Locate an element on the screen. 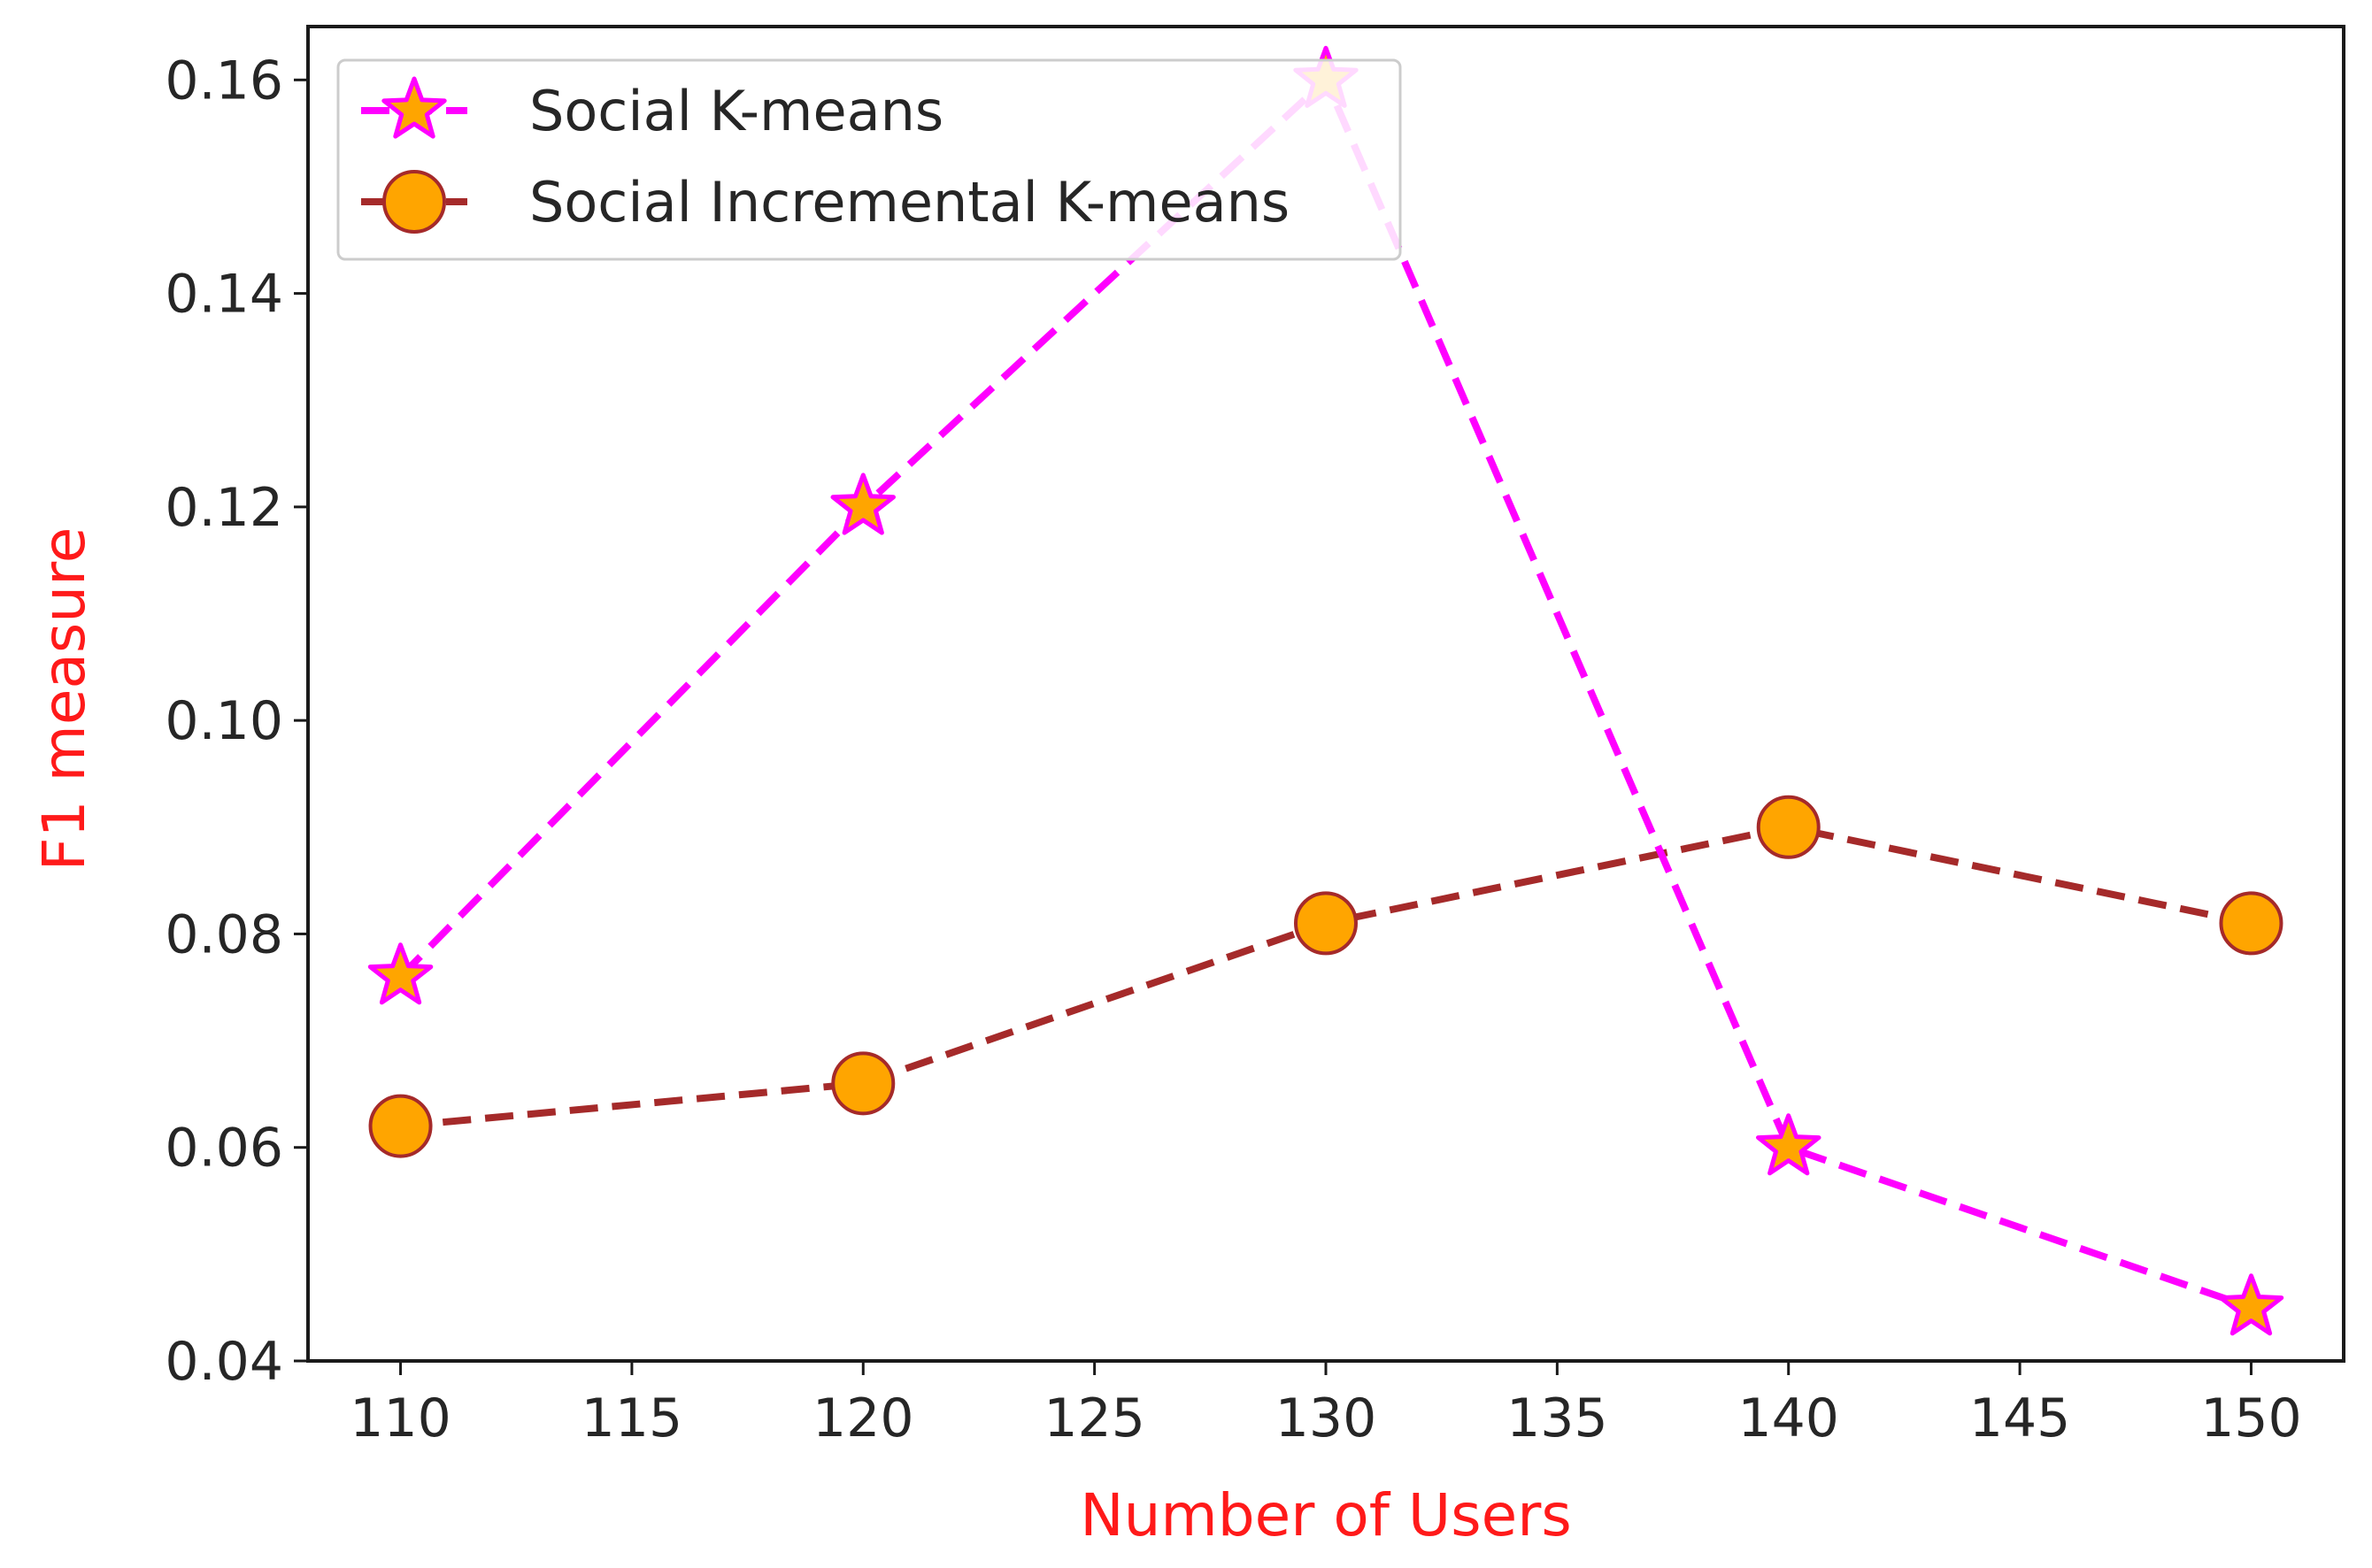  y-tick-label: 0.08 is located at coordinates (224, 934).